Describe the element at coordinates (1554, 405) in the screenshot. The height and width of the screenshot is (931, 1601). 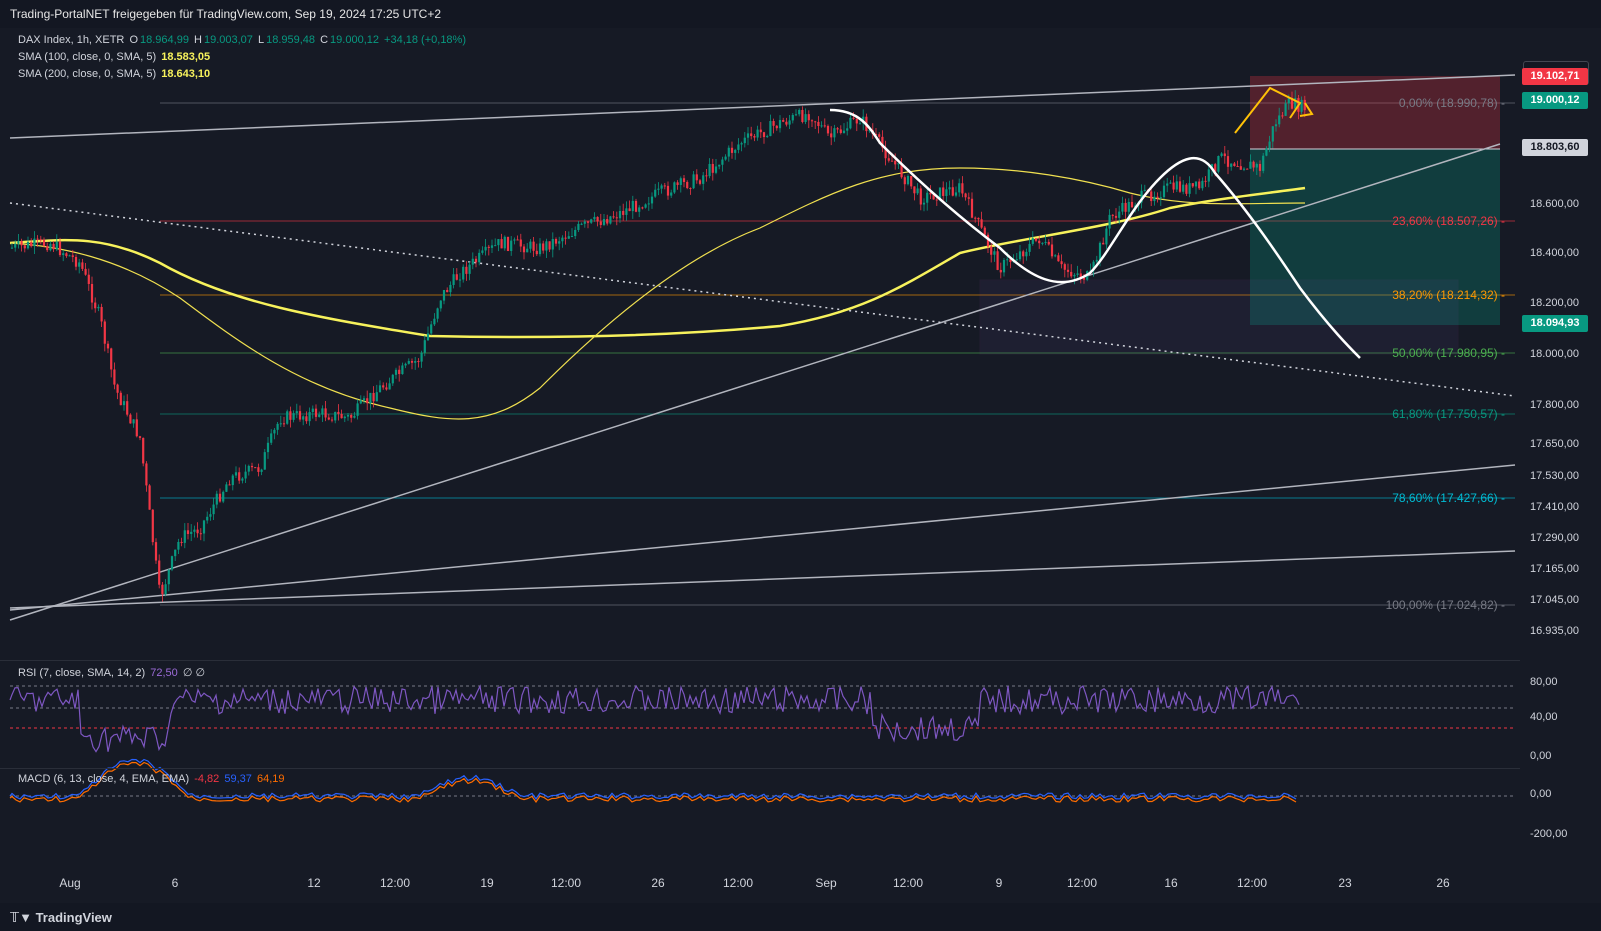
I see `price-axis-label: 17.800,00` at that location.